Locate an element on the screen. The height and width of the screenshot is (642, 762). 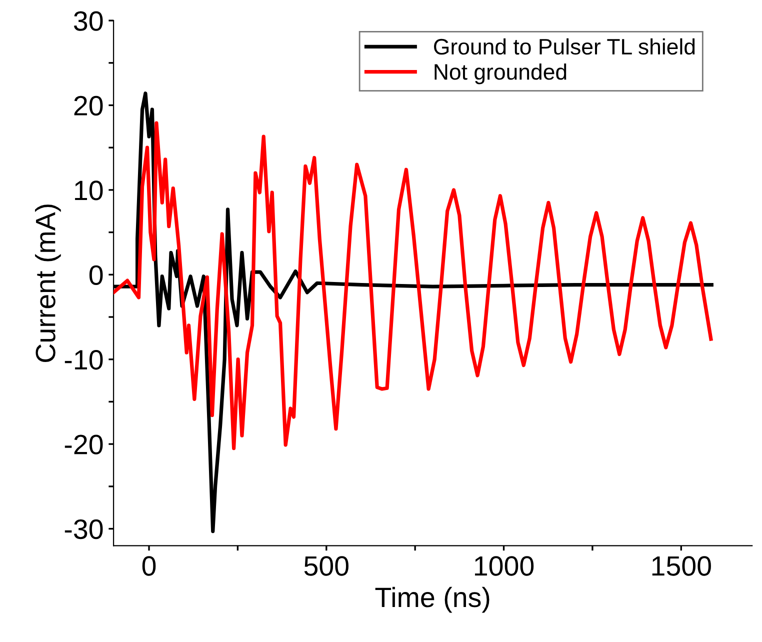
y-tick-label: 0 is located at coordinates (96, 275).